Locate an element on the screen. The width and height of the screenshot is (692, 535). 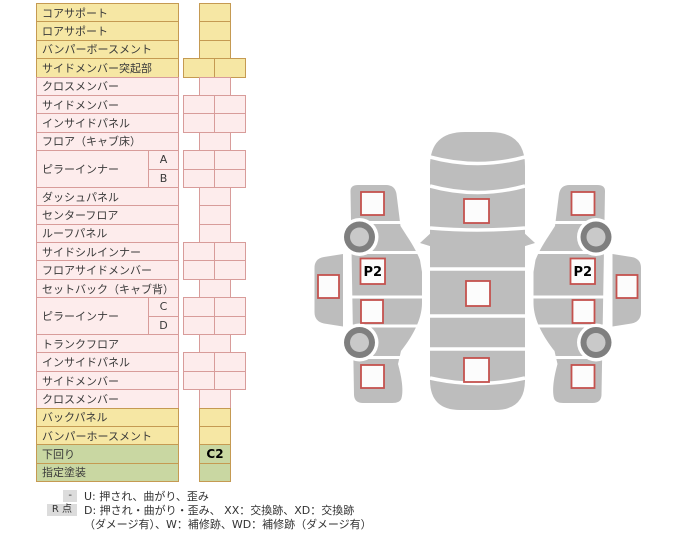
damage-cell-zone: C2 is located at coordinates (215, 454).